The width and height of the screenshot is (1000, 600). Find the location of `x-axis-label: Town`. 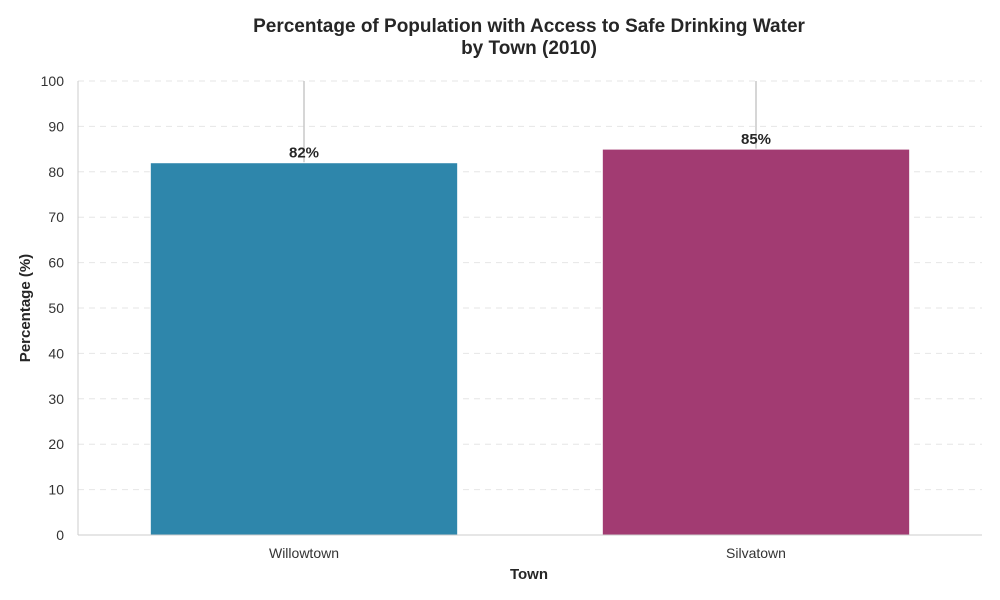

x-axis-label: Town is located at coordinates (529, 574).